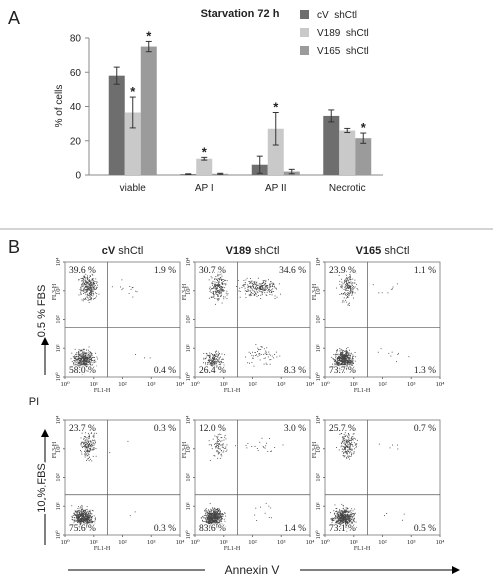  Describe the element at coordinates (58, 535) in the screenshot. I see `y-tick-label: 10⁰` at that location.